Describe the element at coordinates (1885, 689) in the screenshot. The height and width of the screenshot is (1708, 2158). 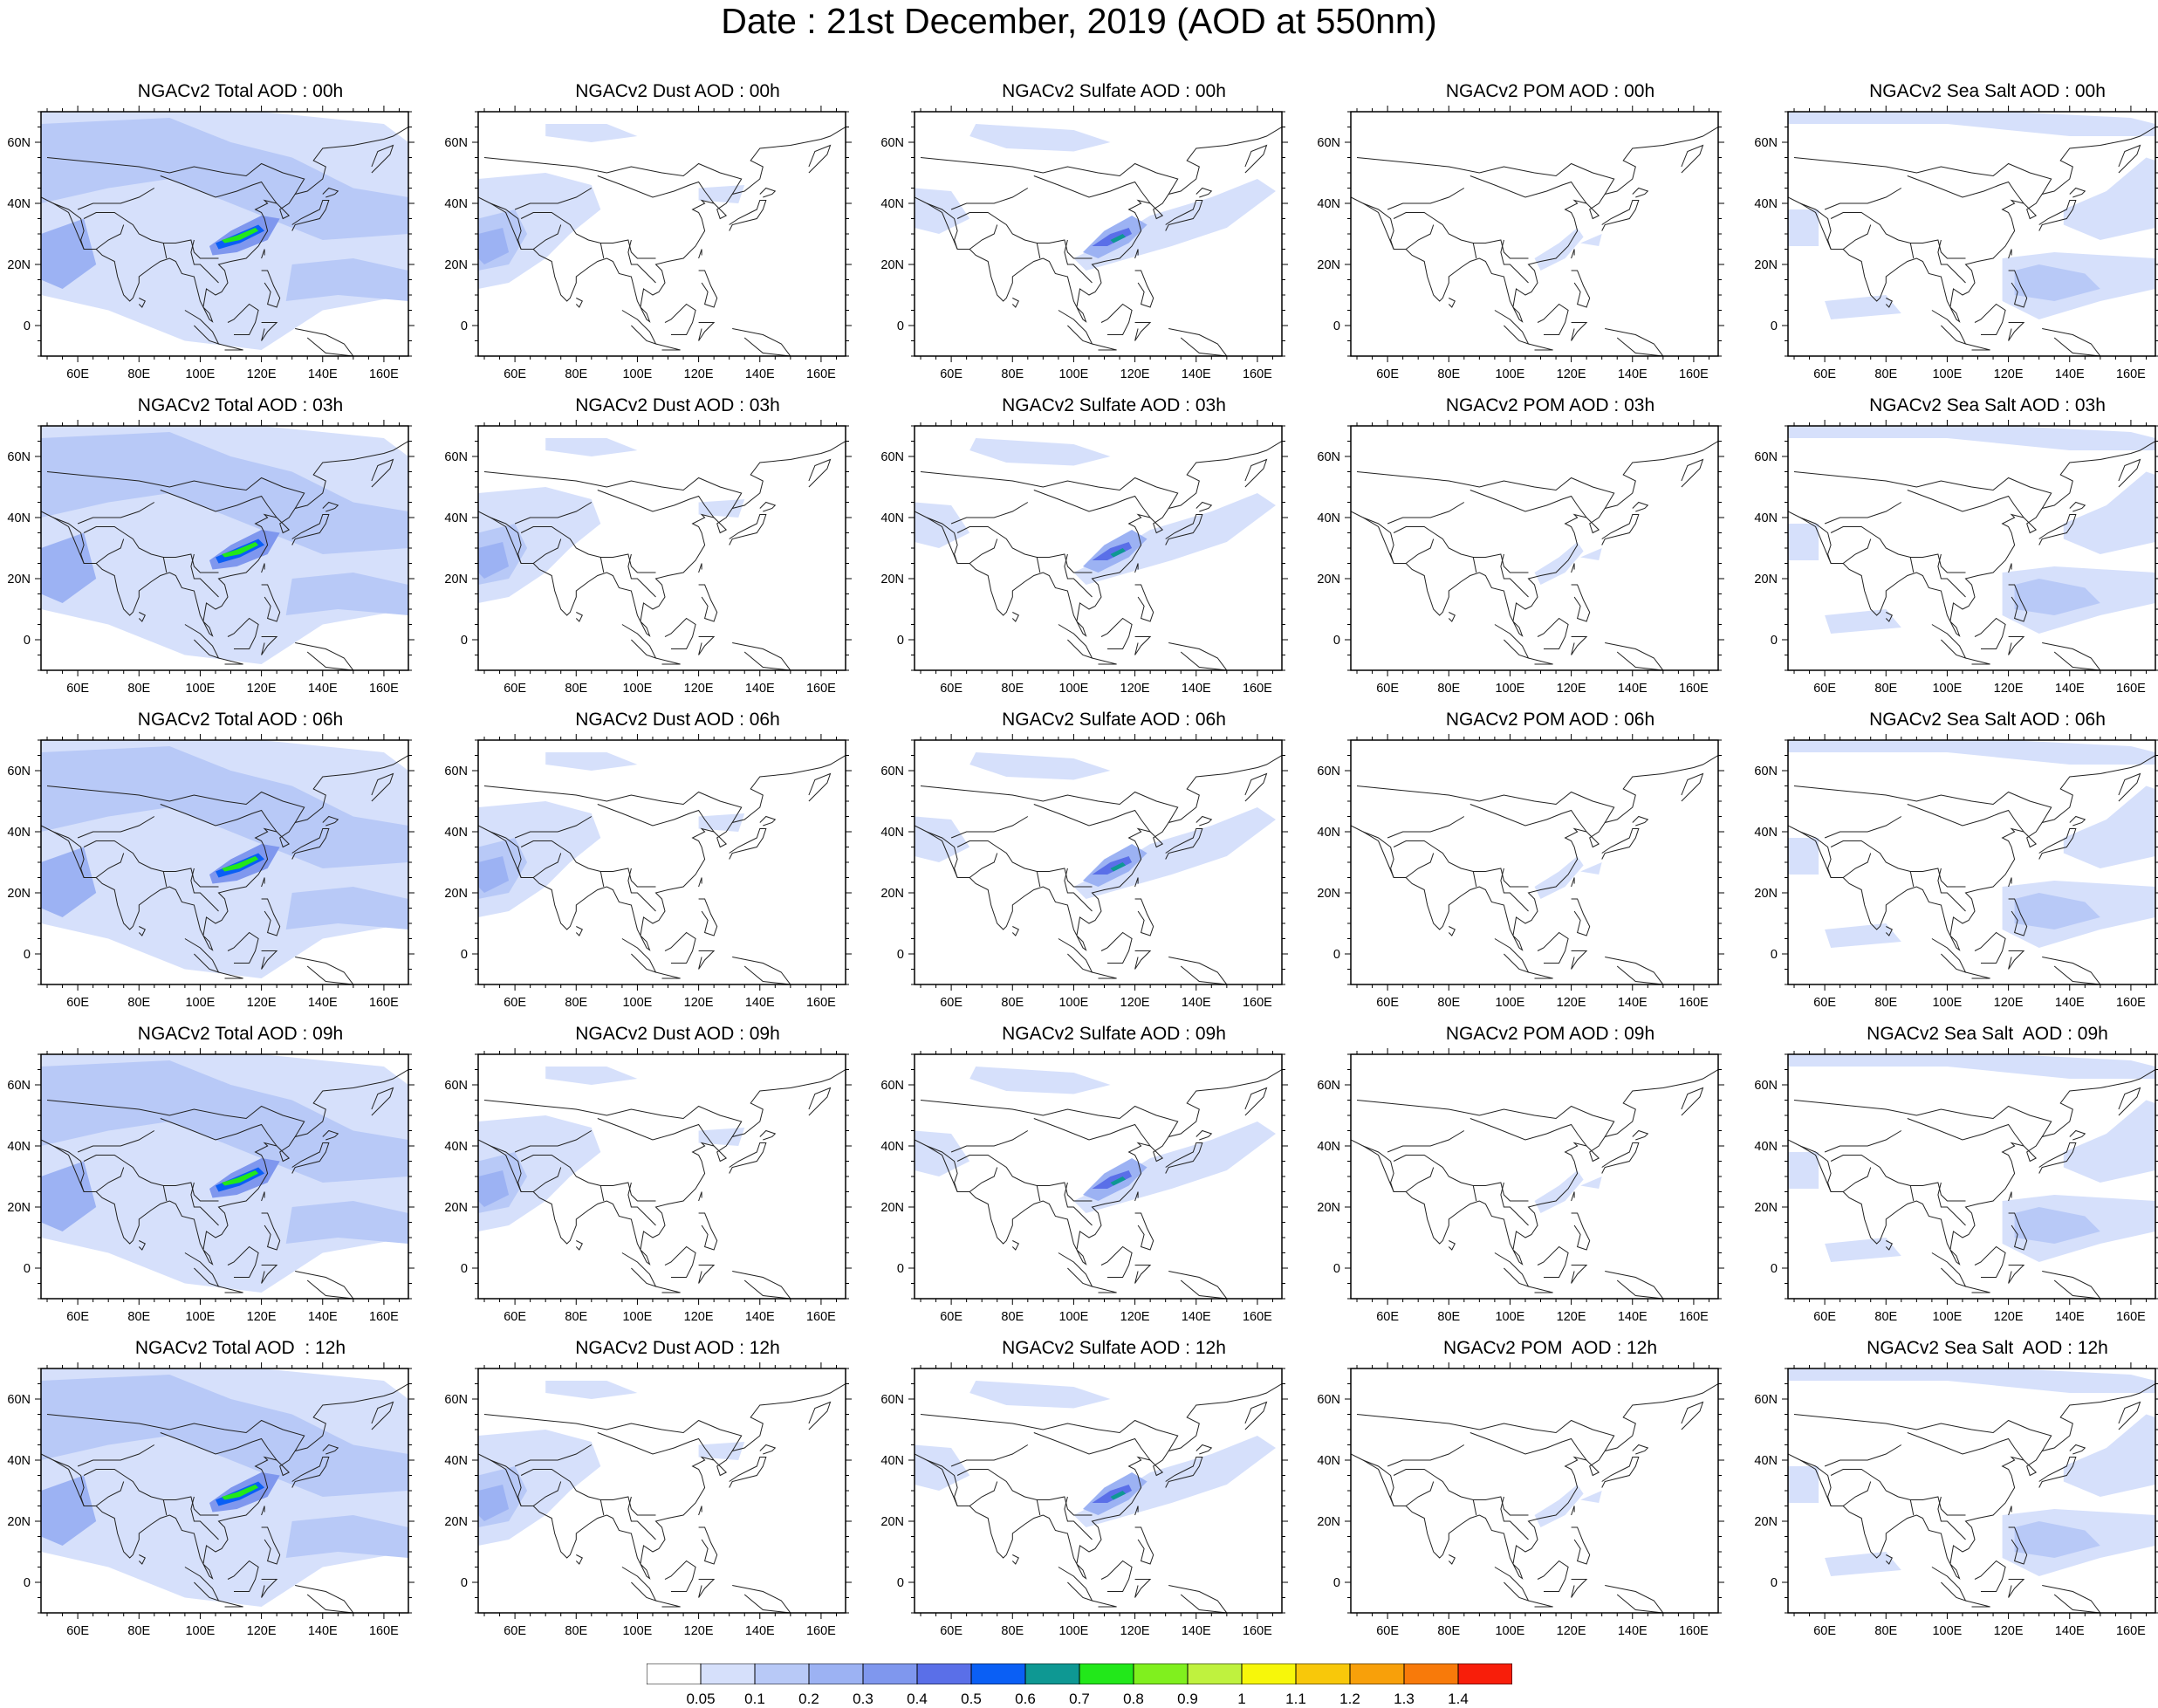
I see `lon-tick-label: 80E` at that location.